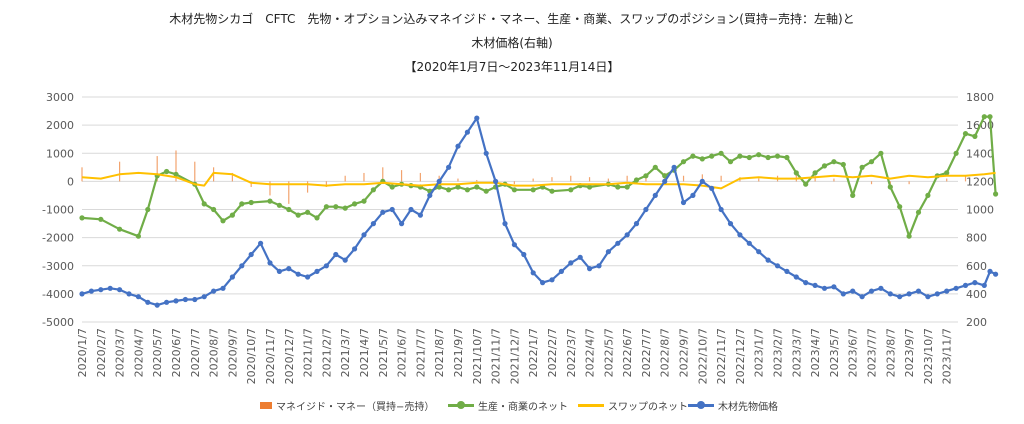  Describe the element at coordinates (627, 352) in the screenshot. I see `x-tick-label: 2022/6/7` at that location.